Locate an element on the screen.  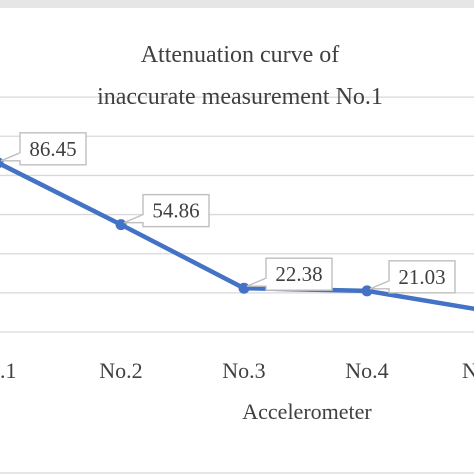
data-label: 86.45 is located at coordinates (52, 149).